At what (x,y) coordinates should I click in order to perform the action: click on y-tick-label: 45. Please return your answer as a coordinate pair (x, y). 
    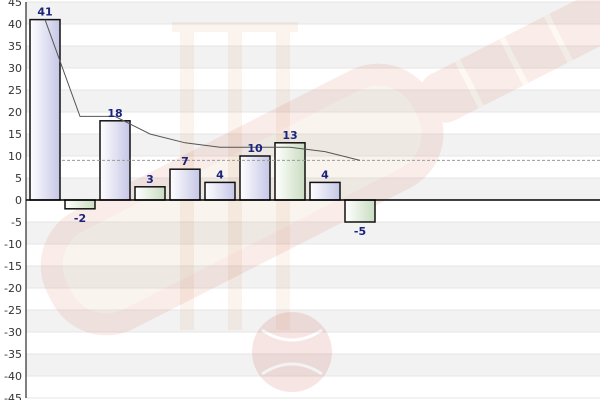
    Looking at the image, I should click on (15, 4).